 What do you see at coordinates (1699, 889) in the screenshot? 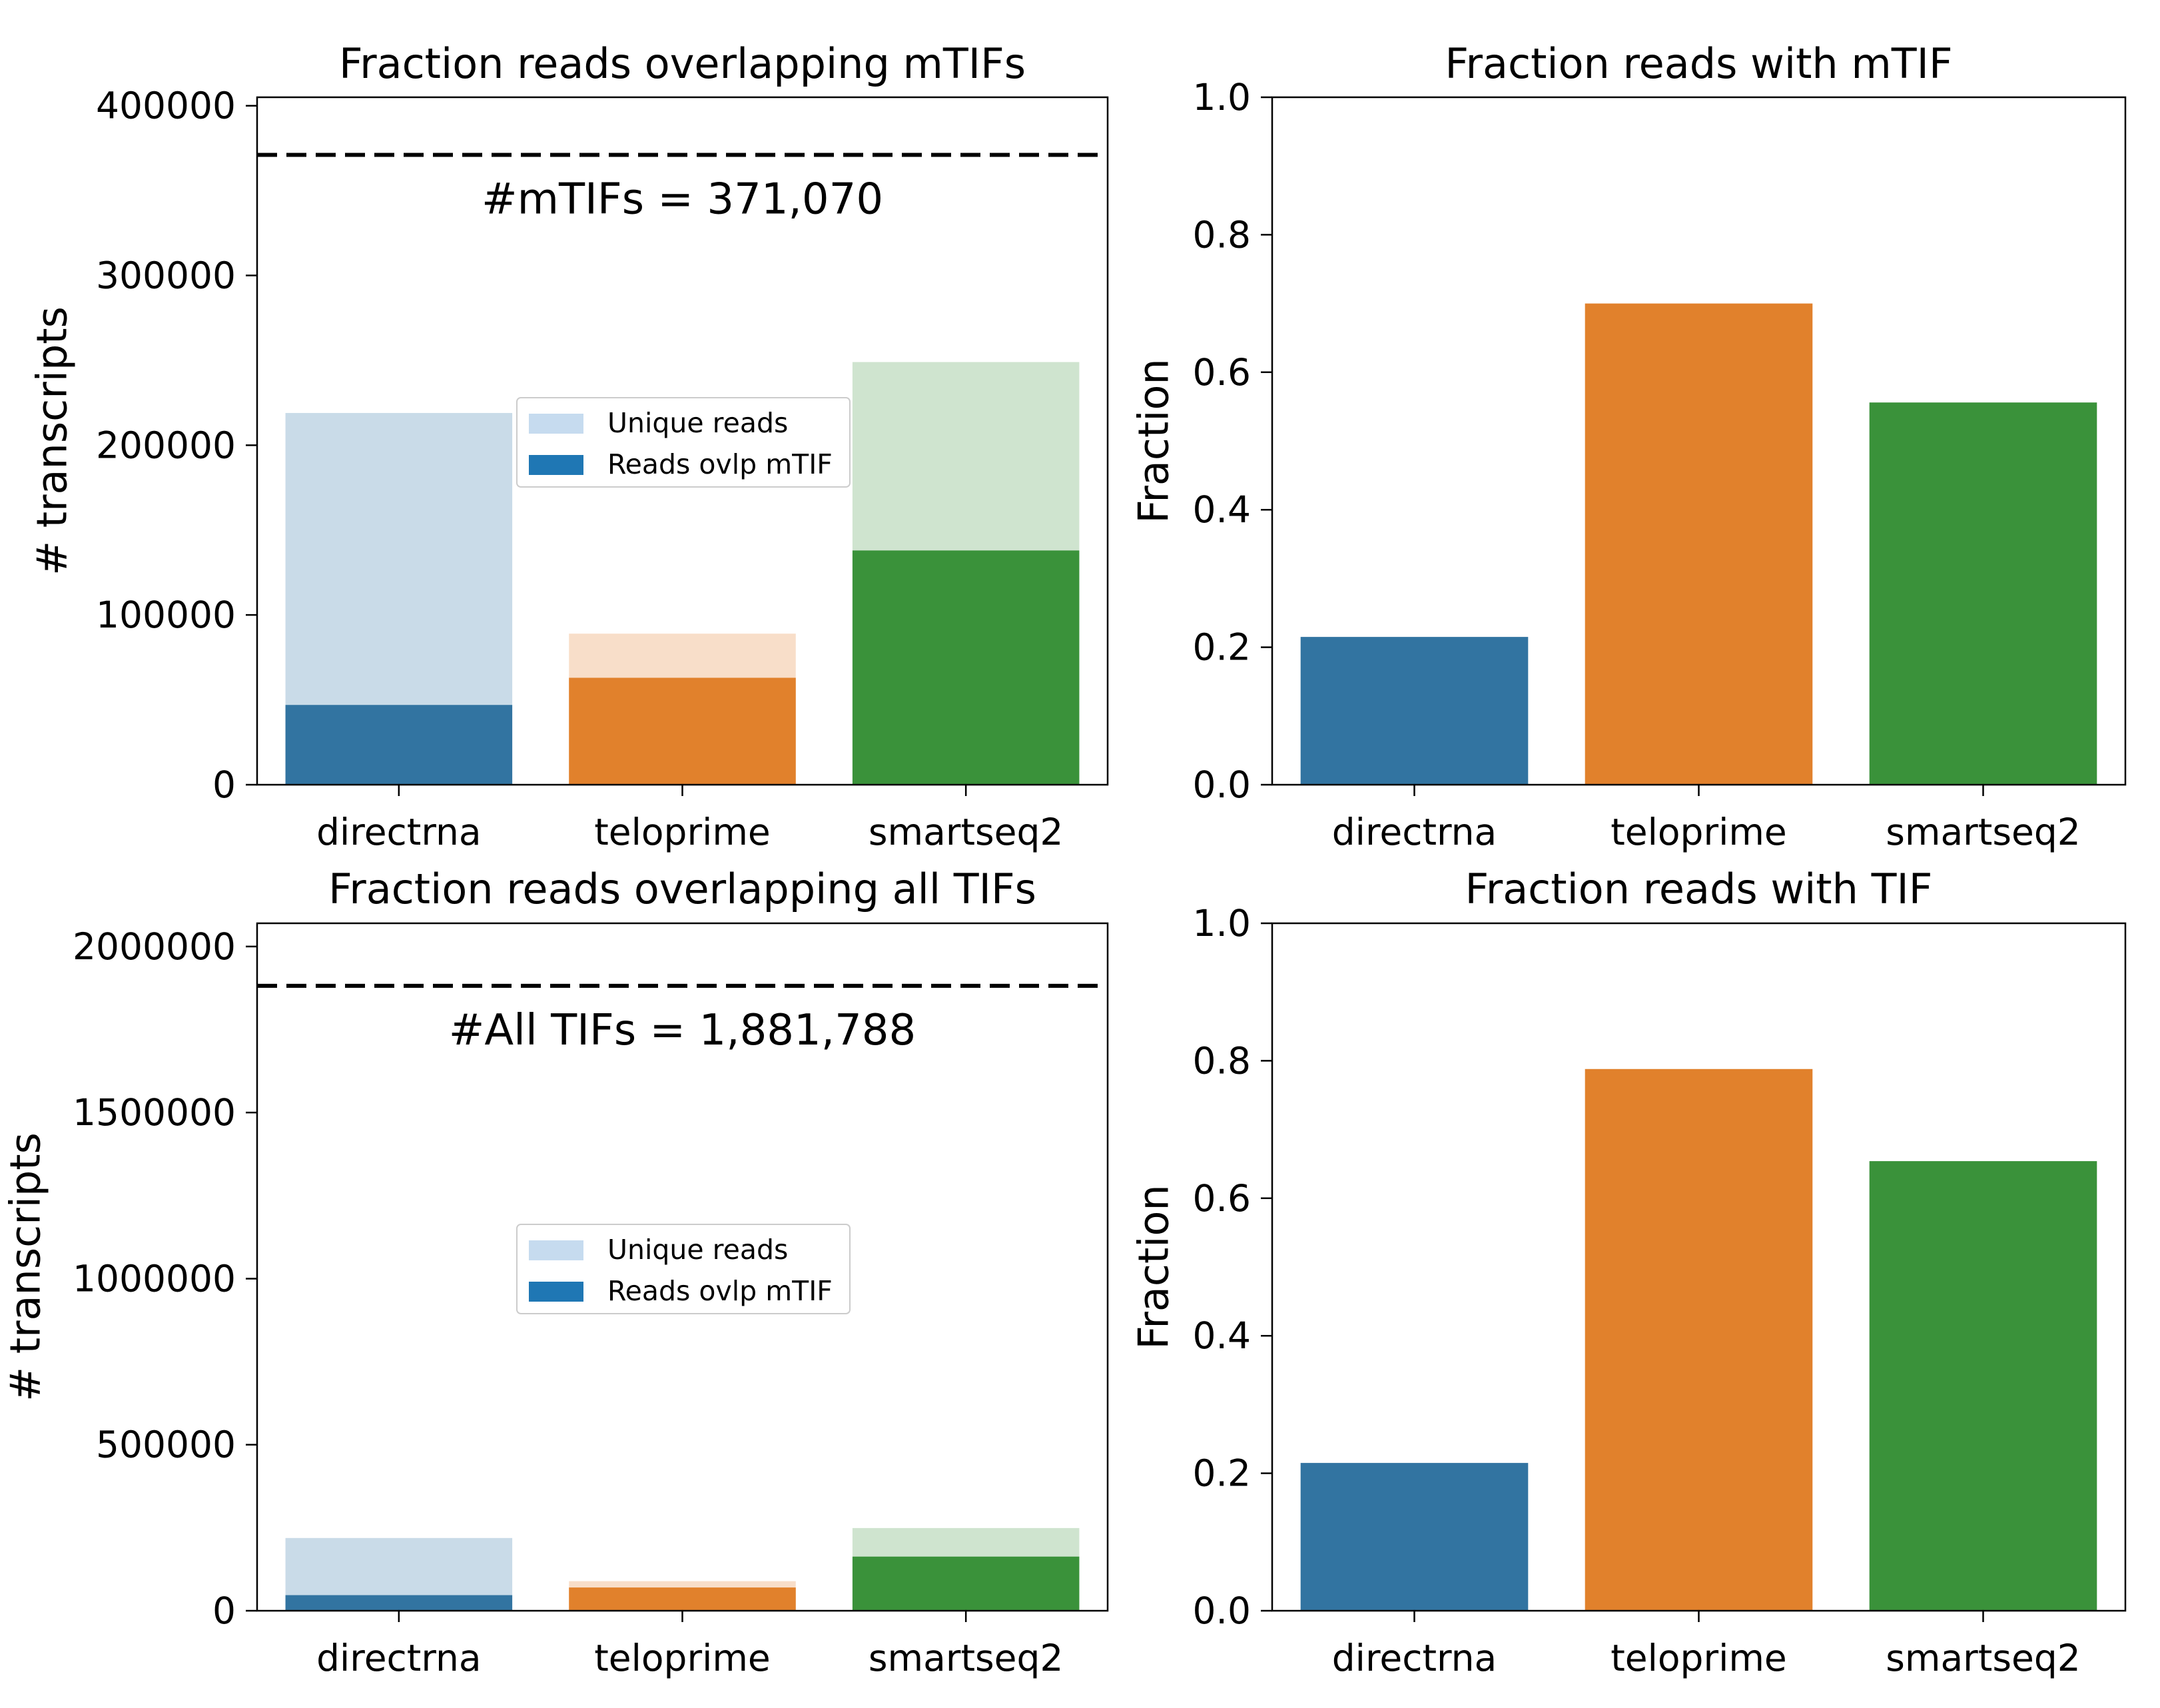
I see `chart-title: Fraction reads with TIF` at bounding box center [1699, 889].